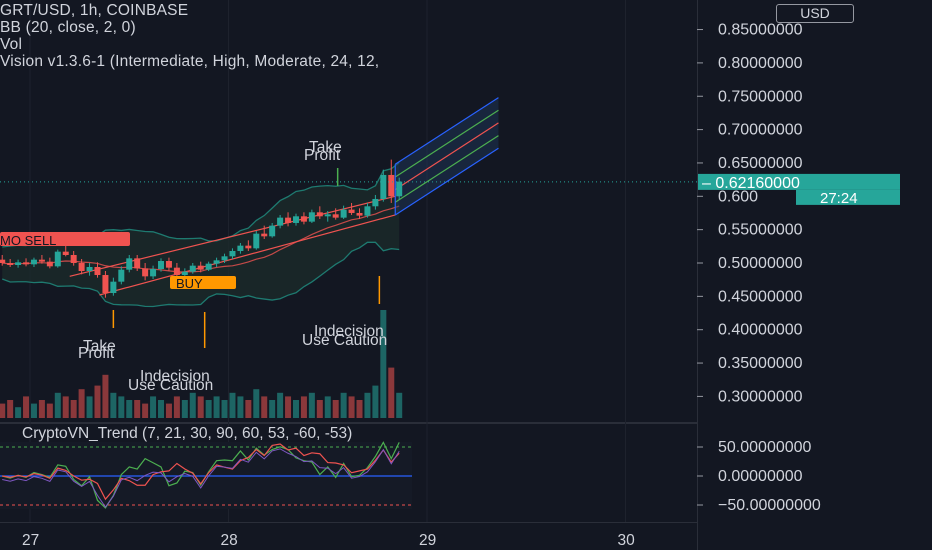 The image size is (932, 550). What do you see at coordinates (325, 147) in the screenshot?
I see `take-profit-label-line1: Take` at bounding box center [325, 147].